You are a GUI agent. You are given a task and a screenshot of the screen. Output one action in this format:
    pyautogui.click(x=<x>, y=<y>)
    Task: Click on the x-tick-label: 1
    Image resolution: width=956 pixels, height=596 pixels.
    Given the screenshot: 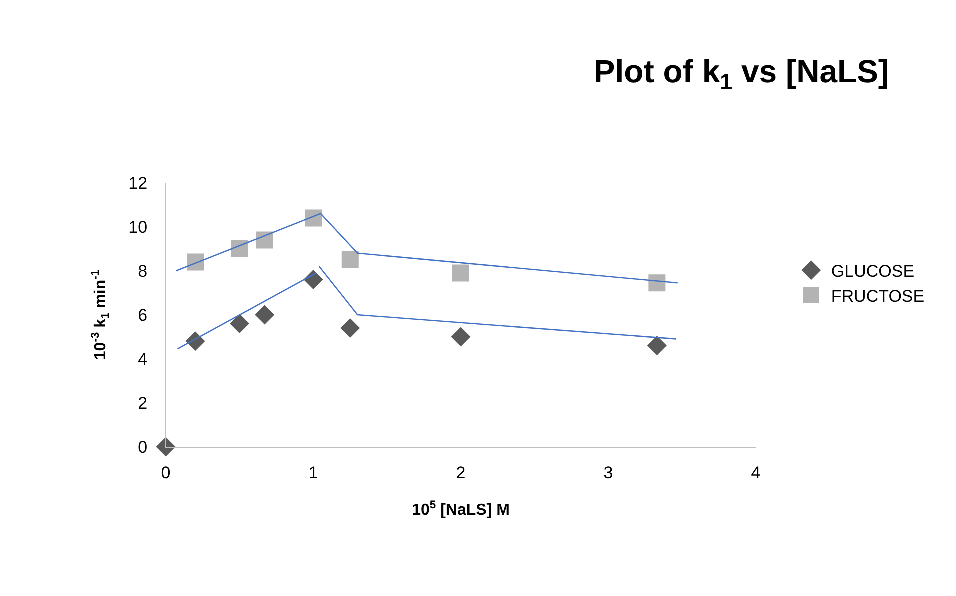 What is the action you would take?
    pyautogui.click(x=313, y=472)
    